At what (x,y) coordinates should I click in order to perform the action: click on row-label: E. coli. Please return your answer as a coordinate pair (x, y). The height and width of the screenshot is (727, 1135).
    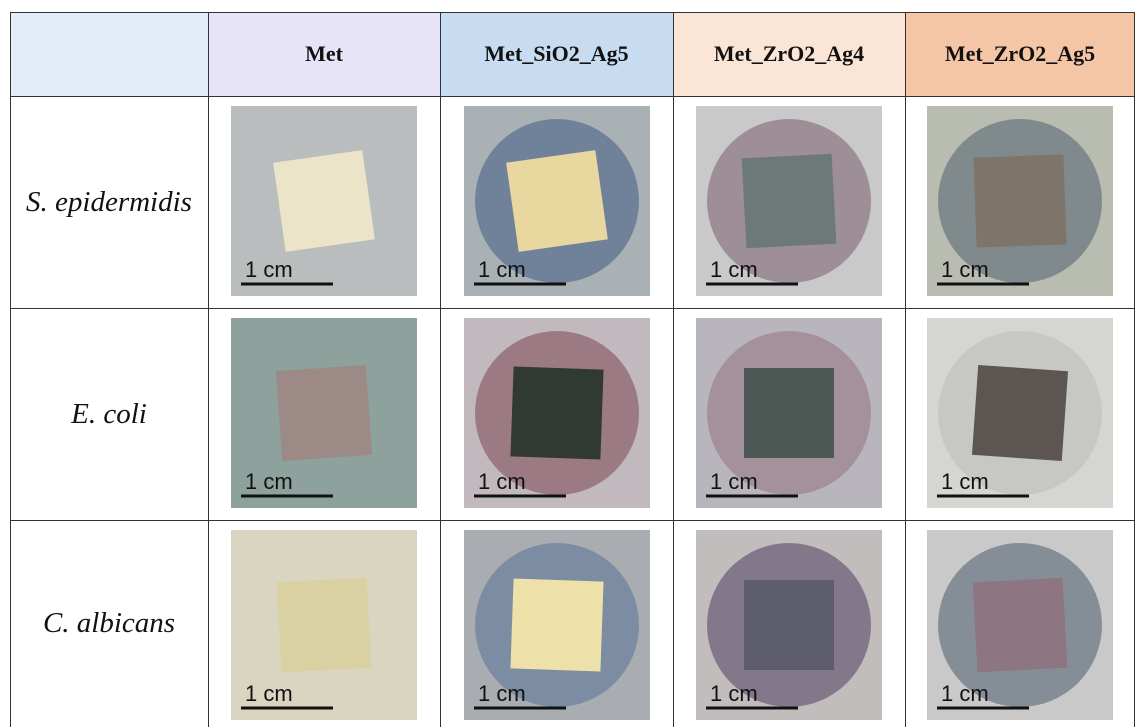
    Looking at the image, I should click on (109, 413).